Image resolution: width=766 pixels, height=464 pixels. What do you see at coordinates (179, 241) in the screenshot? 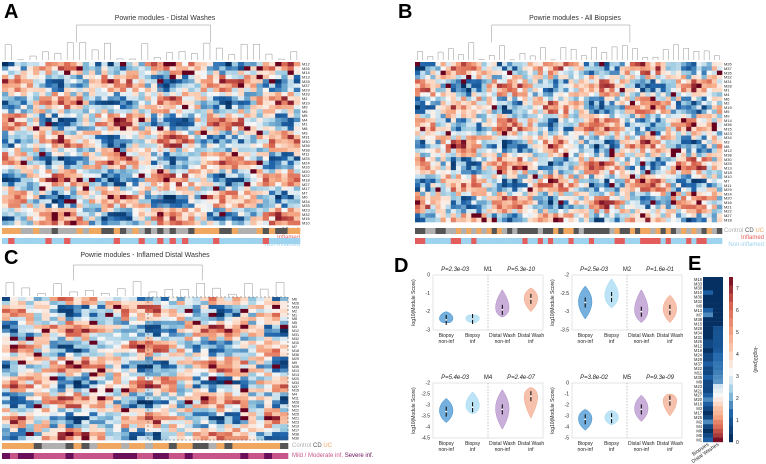
I see `inflammation-bar-cell` at bounding box center [179, 241].